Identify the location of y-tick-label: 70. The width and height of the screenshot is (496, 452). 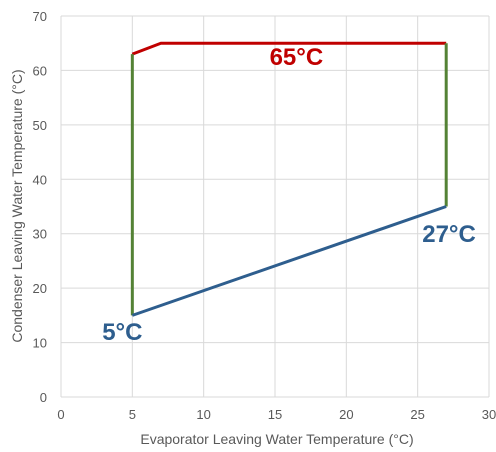
(40, 16).